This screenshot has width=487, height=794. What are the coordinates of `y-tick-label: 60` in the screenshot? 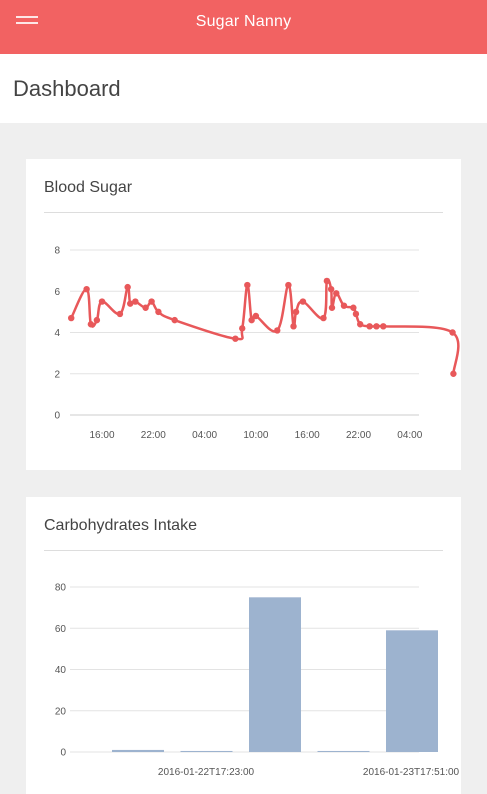 It's located at (61, 629).